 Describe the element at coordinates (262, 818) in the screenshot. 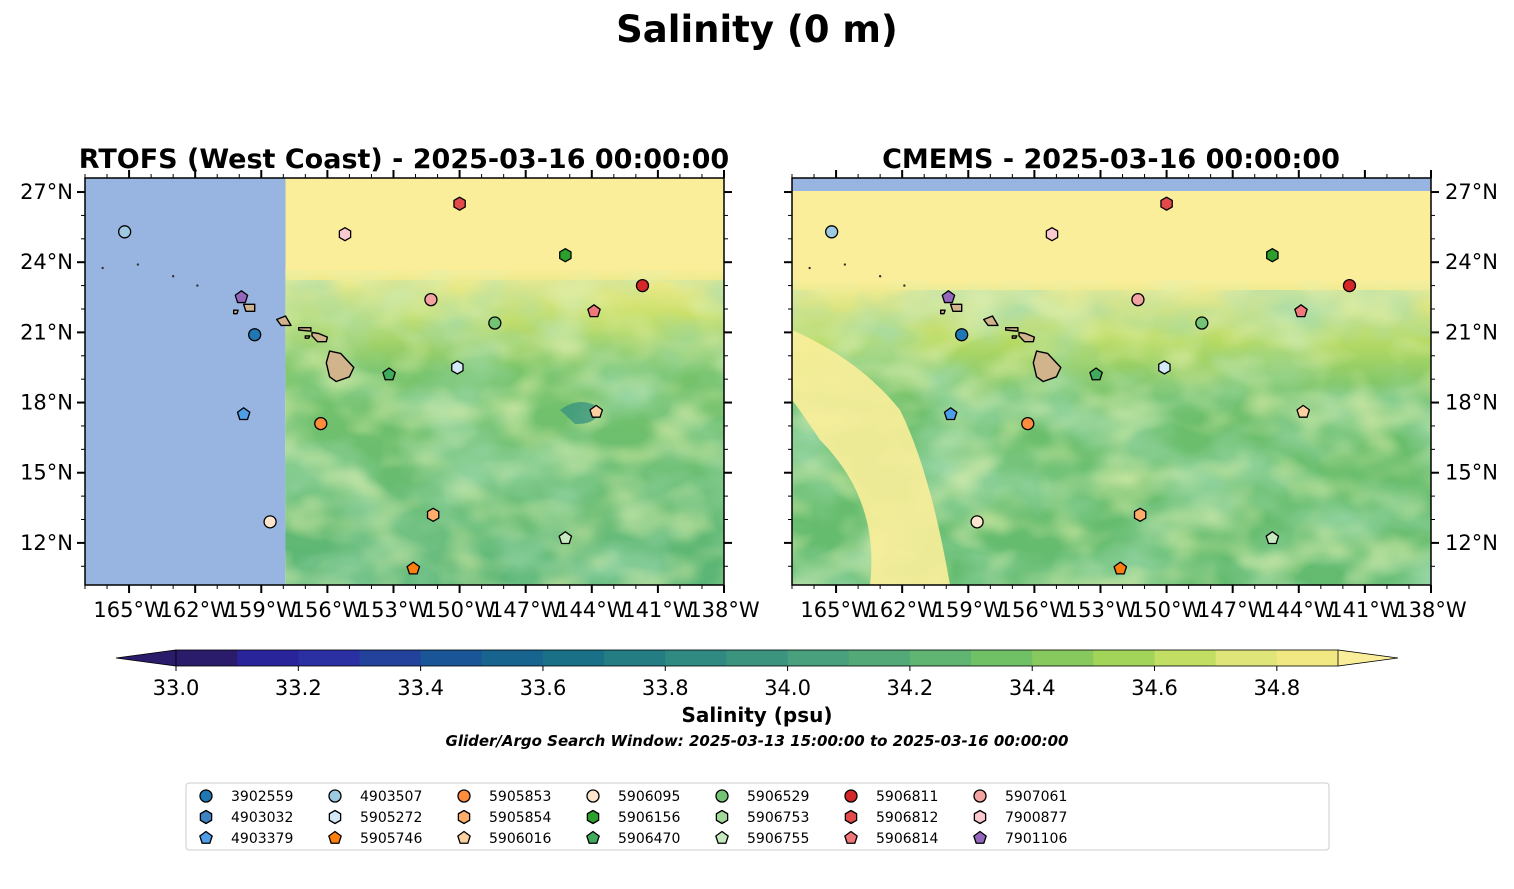

I see `legend-label: 4903032` at that location.